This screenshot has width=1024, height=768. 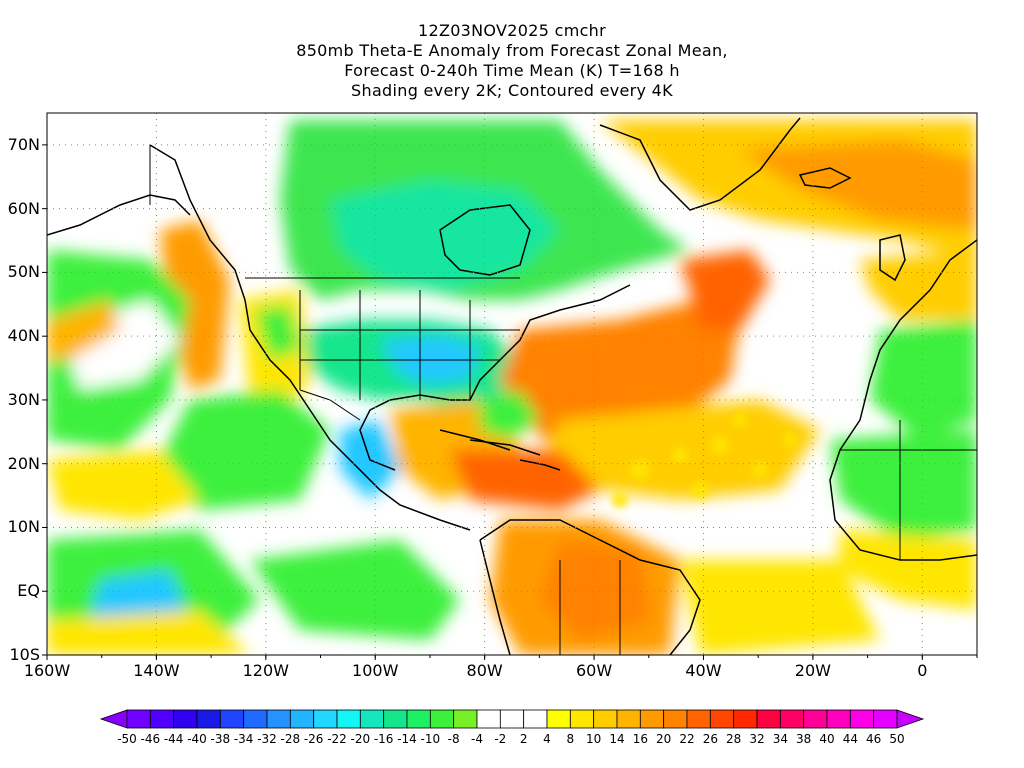 What do you see at coordinates (375, 670) in the screenshot?
I see `lon-label: 100W` at bounding box center [375, 670].